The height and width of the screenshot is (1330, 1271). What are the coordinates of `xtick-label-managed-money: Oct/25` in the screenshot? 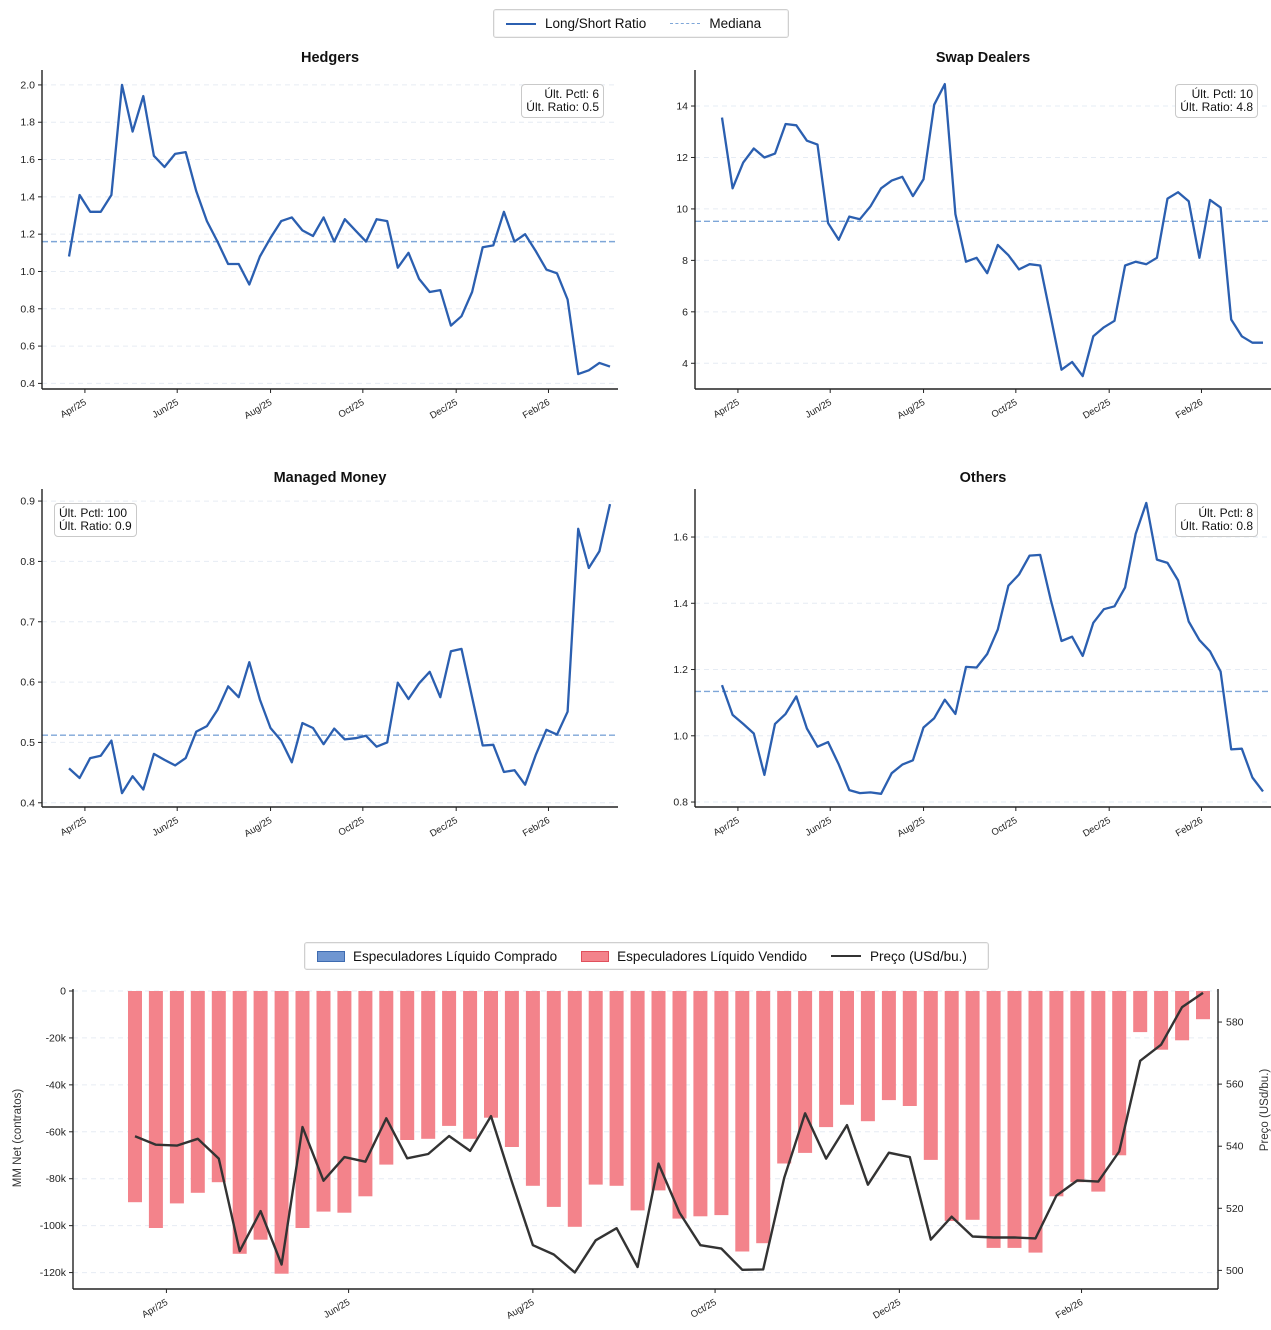 It's located at (352, 827).